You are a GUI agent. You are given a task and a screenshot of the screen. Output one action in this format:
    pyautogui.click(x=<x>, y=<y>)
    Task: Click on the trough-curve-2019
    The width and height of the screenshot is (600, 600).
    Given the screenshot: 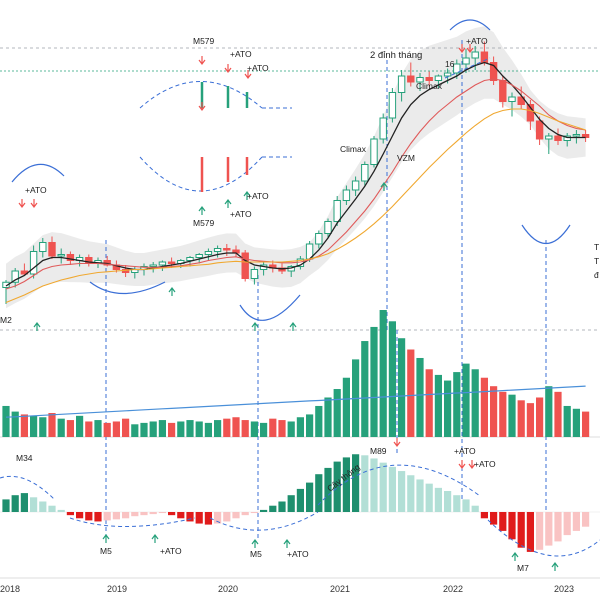 What is the action you would take?
    pyautogui.click(x=127, y=288)
    